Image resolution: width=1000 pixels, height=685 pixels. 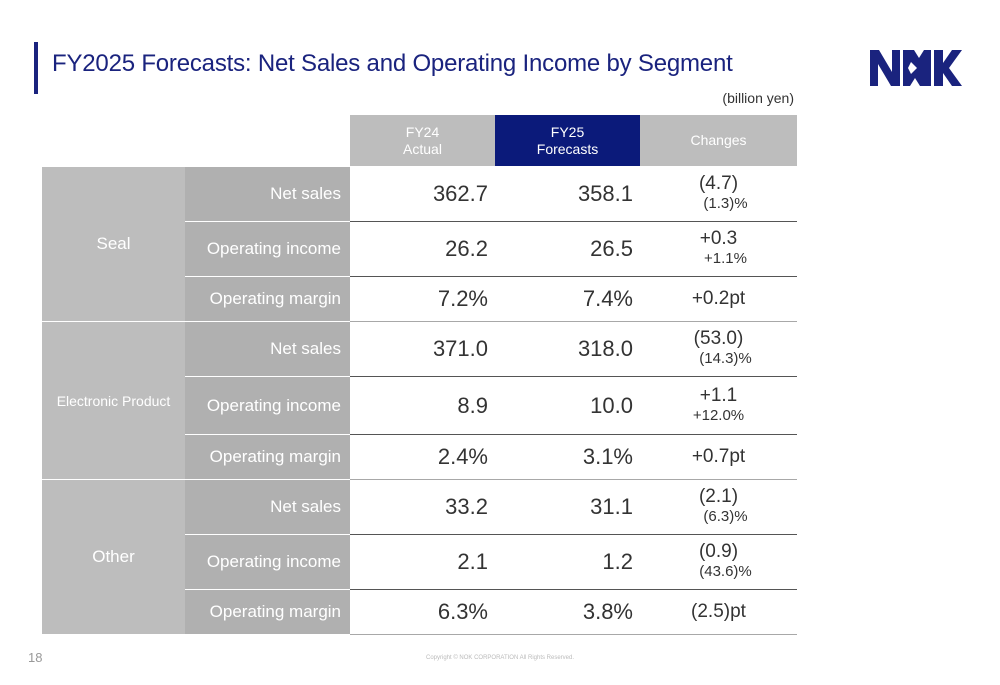 I want to click on change-percent: (6.3)%, so click(x=725, y=516).